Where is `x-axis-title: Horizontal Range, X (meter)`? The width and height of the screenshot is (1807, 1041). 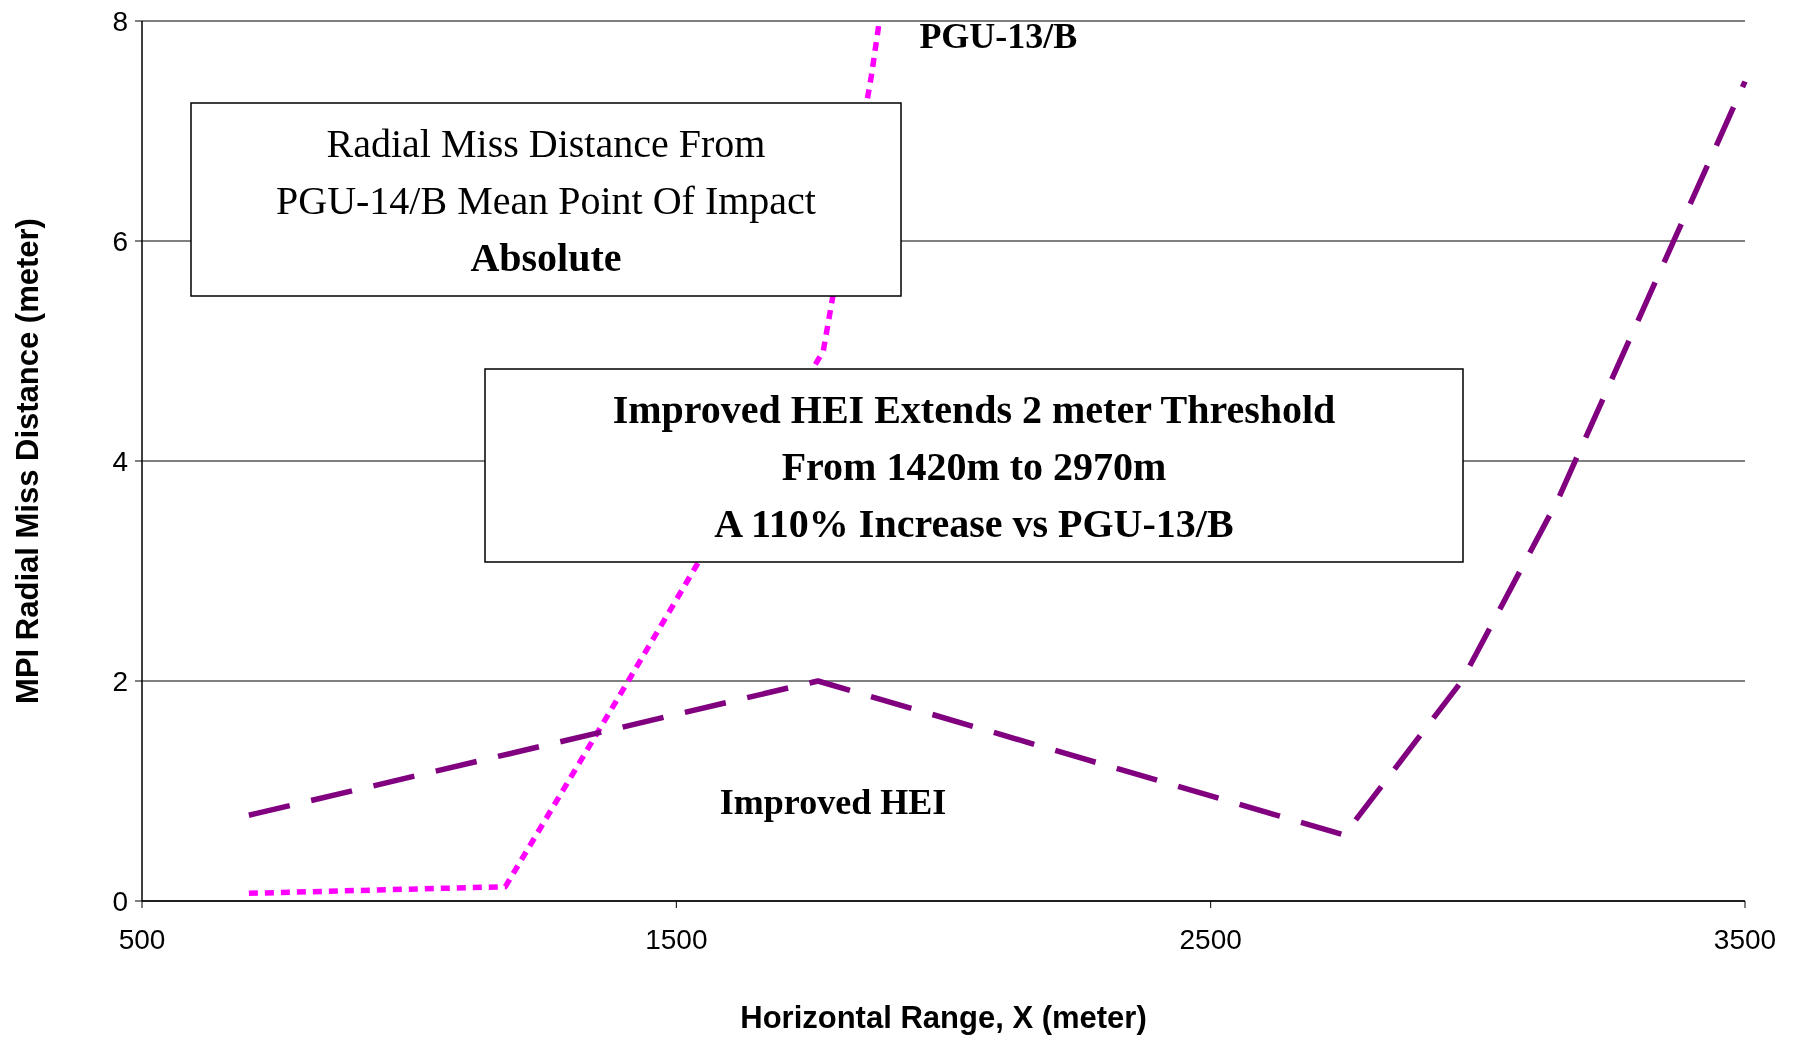 x-axis-title: Horizontal Range, X (meter) is located at coordinates (943, 1017).